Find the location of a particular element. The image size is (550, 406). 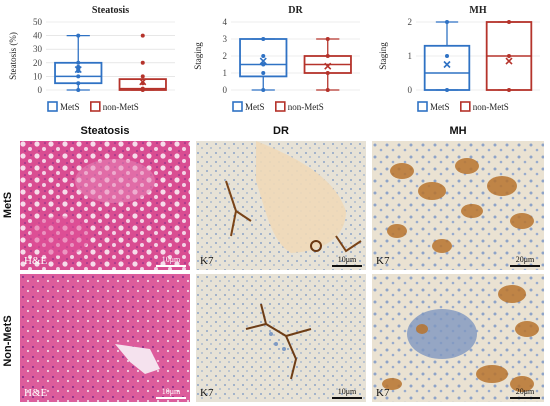

micrograph-non-mets-dr: K7 10μm is located at coordinates (281, 338).